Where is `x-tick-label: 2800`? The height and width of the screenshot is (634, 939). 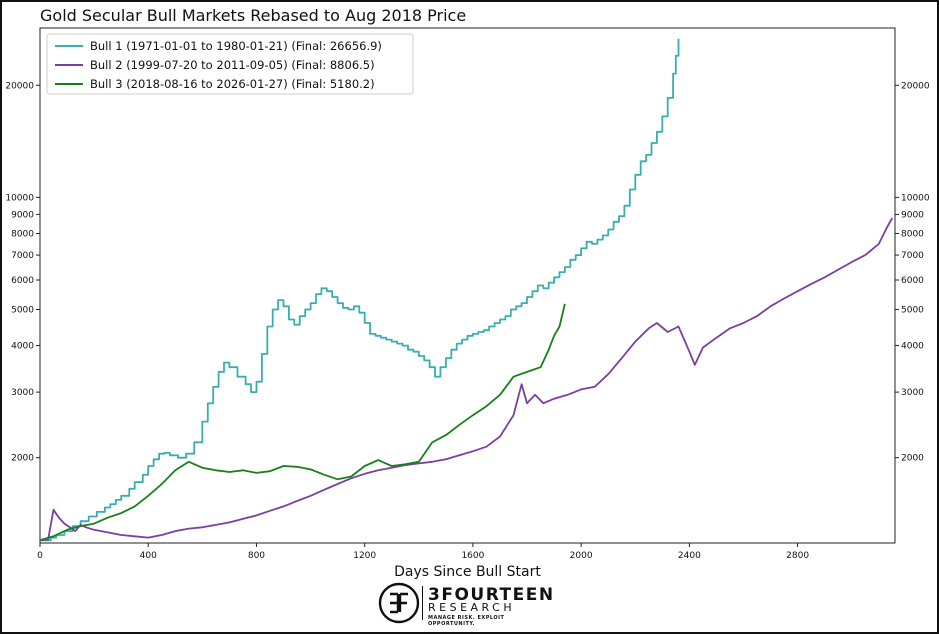 x-tick-label: 2800 is located at coordinates (797, 556).